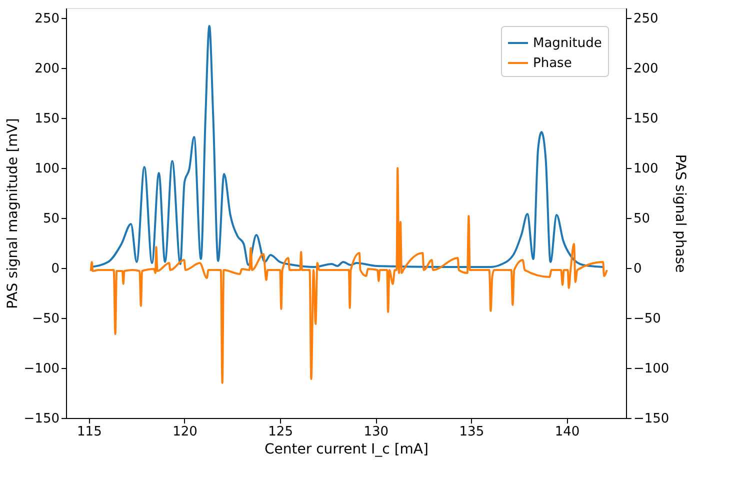  I want to click on y2-tick-label: 100, so click(646, 169).